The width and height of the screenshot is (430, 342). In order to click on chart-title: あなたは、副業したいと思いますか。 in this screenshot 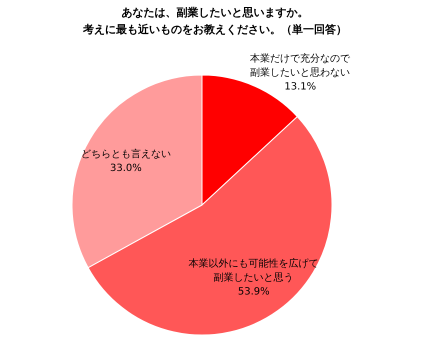, I will do `click(215, 12)`.